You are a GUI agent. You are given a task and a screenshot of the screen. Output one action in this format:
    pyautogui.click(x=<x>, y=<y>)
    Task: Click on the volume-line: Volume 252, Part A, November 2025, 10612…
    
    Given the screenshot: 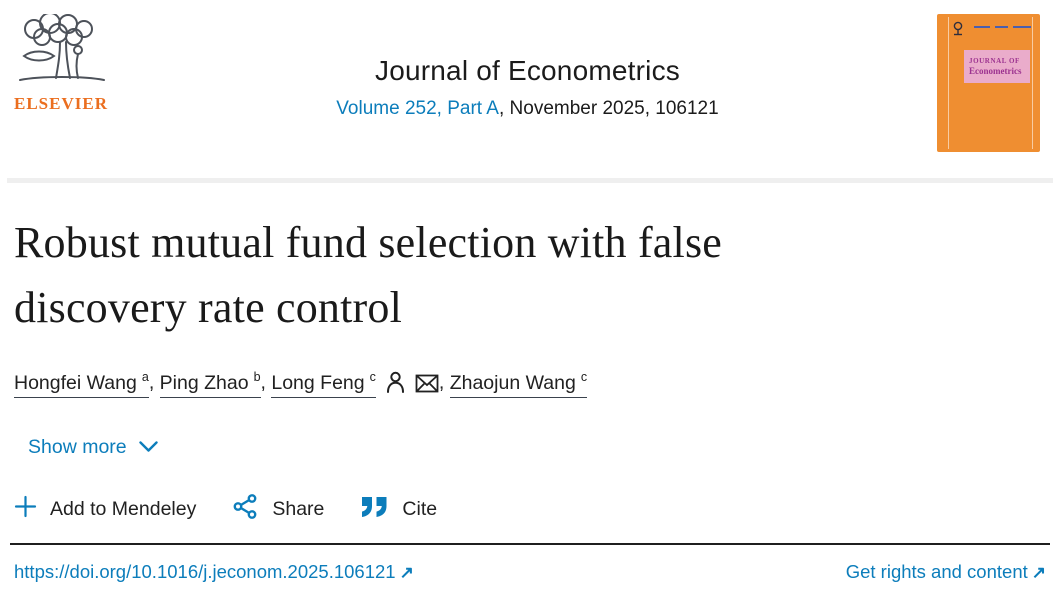 What is the action you would take?
    pyautogui.click(x=527, y=109)
    